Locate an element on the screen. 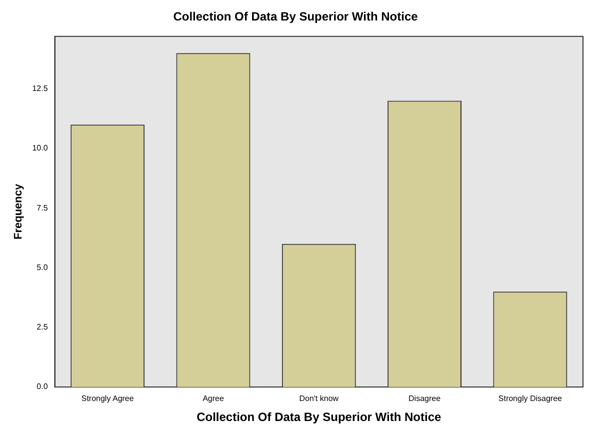  x-axis-title: Collection Of Data By Superior With Notice is located at coordinates (319, 417).